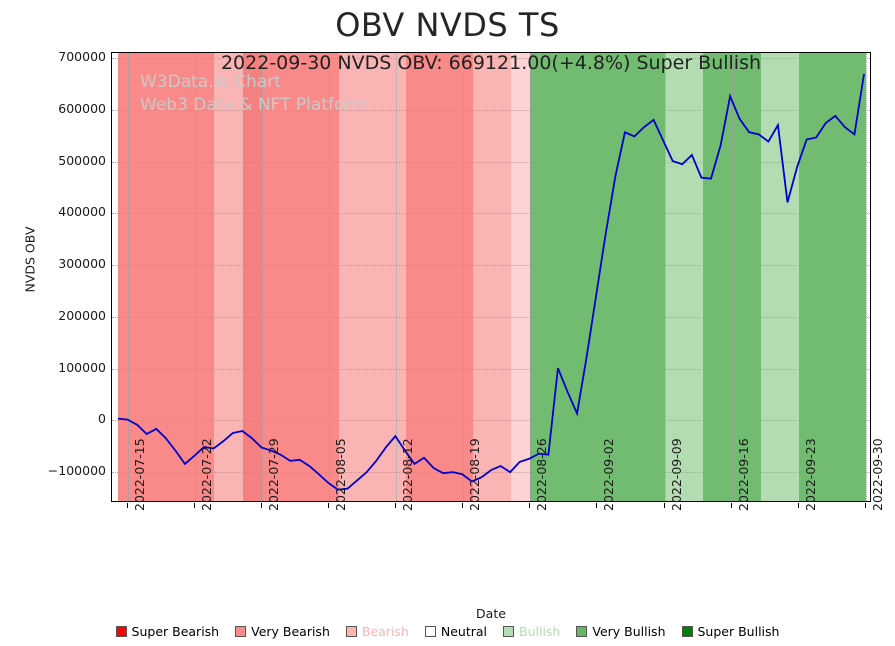 This screenshot has height=646, width=895. What do you see at coordinates (82, 108) in the screenshot?
I see `y-tick-label: 600000` at bounding box center [82, 108].